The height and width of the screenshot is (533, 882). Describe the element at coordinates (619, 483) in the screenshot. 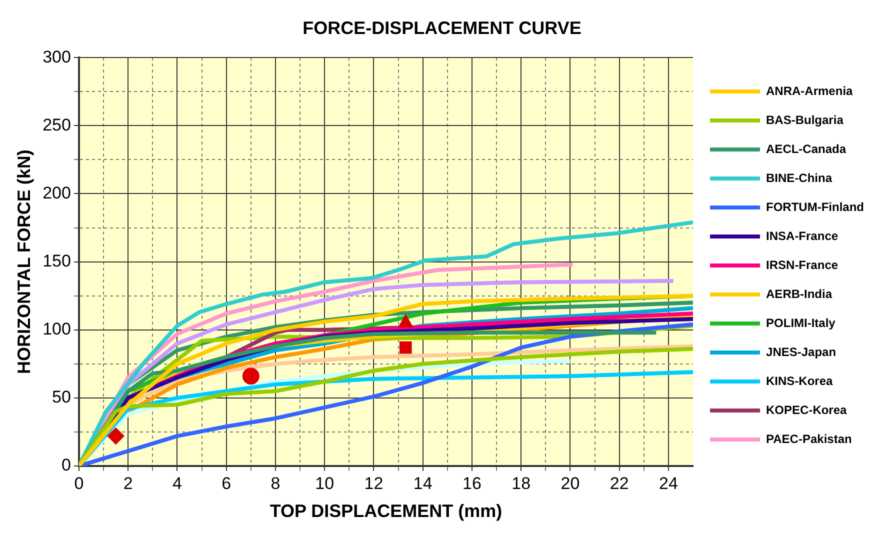

I see `x-tick-label: 22` at that location.